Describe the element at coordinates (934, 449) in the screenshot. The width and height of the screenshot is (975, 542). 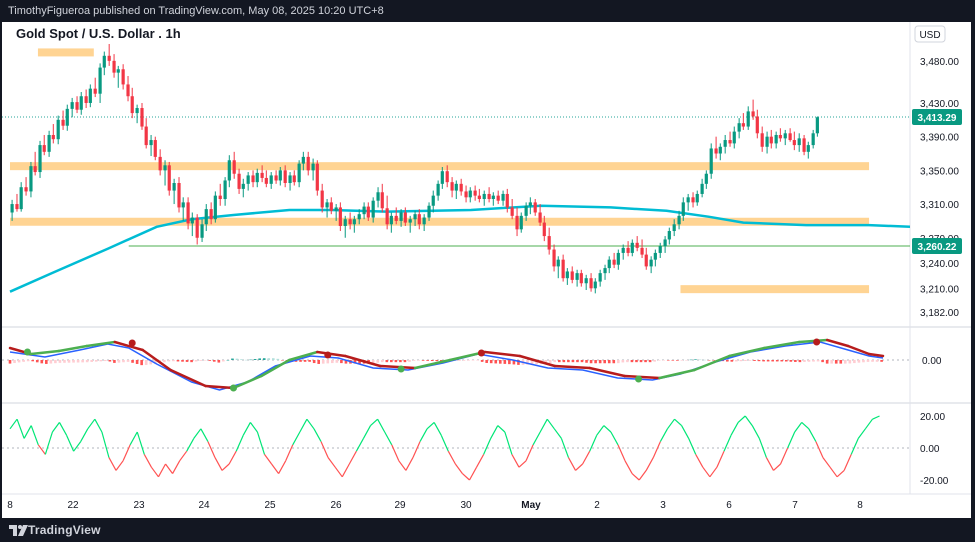
I see `oscillator-axis: 20.00 0.00 -20.00` at that location.